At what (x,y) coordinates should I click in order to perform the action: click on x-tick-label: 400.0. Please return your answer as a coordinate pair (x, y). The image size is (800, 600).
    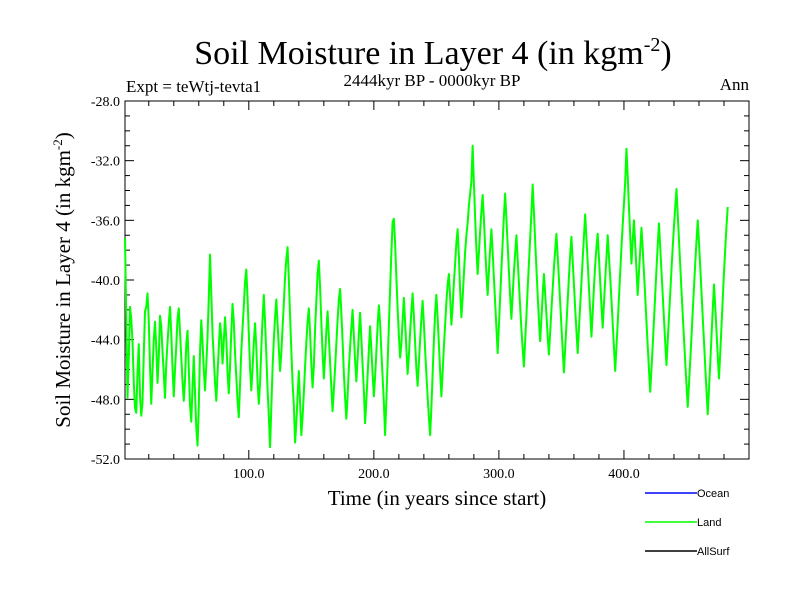
    Looking at the image, I should click on (624, 474).